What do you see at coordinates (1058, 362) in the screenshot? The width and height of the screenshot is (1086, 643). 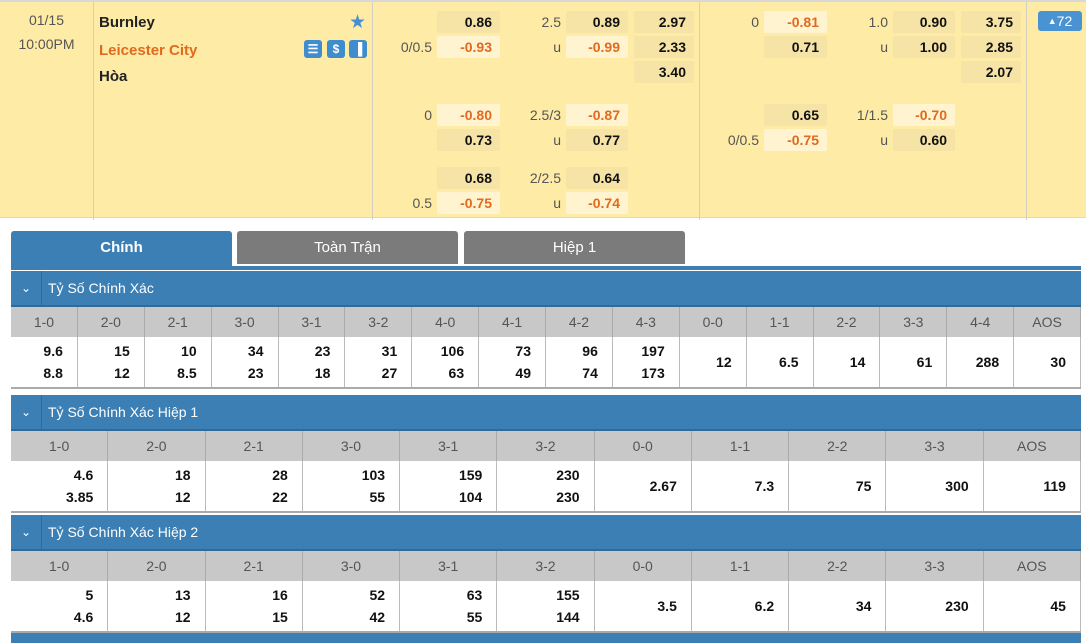 I see `odds-value: 30` at bounding box center [1058, 362].